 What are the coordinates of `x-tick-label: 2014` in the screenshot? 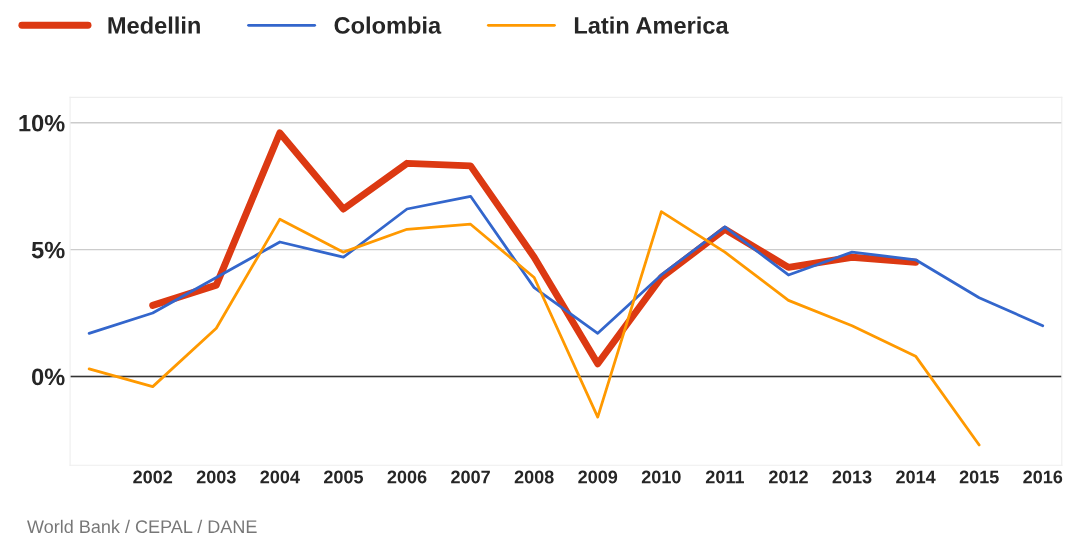 It's located at (916, 477).